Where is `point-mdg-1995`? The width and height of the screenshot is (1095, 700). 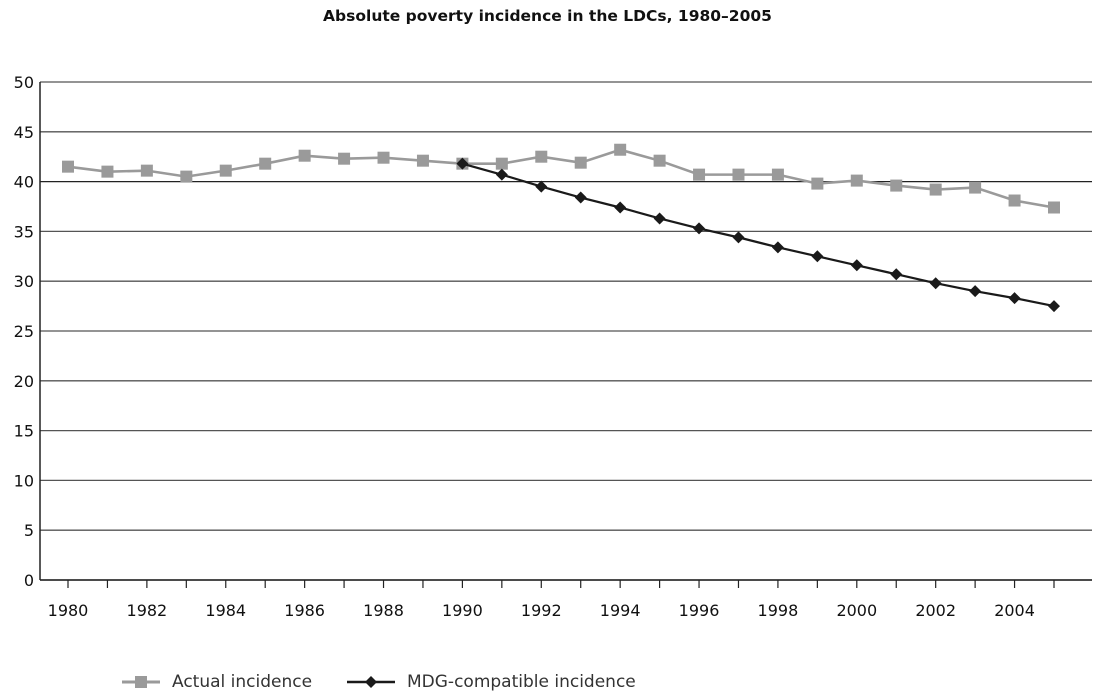 point-mdg-1995 is located at coordinates (659, 218).